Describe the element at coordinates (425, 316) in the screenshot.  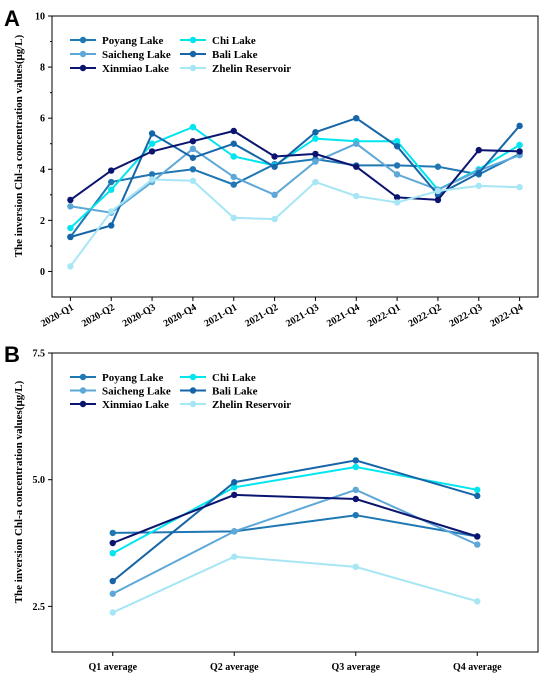
I see `x-tick-label: 2022-Q2` at that location.